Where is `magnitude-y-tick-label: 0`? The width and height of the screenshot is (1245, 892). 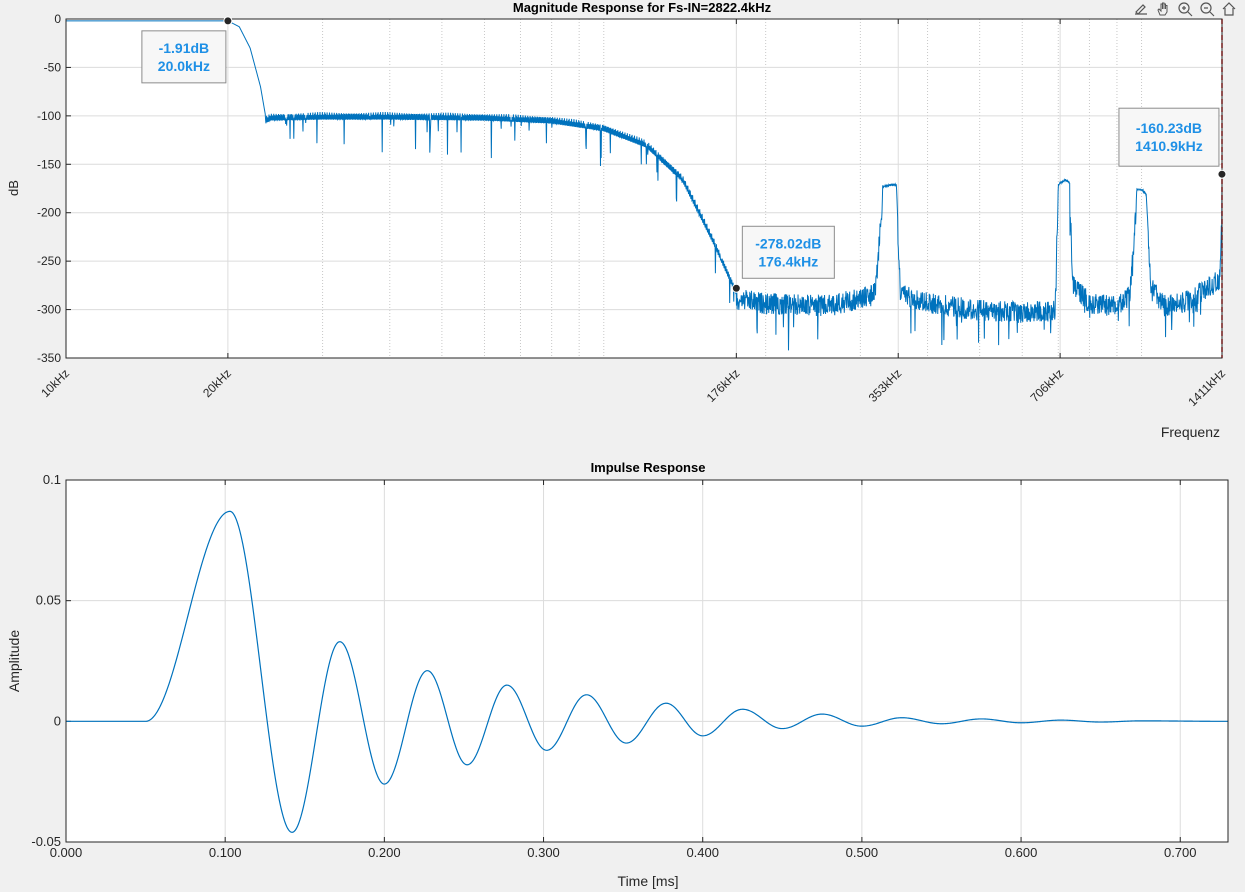
magnitude-y-tick-label: 0 is located at coordinates (57, 19).